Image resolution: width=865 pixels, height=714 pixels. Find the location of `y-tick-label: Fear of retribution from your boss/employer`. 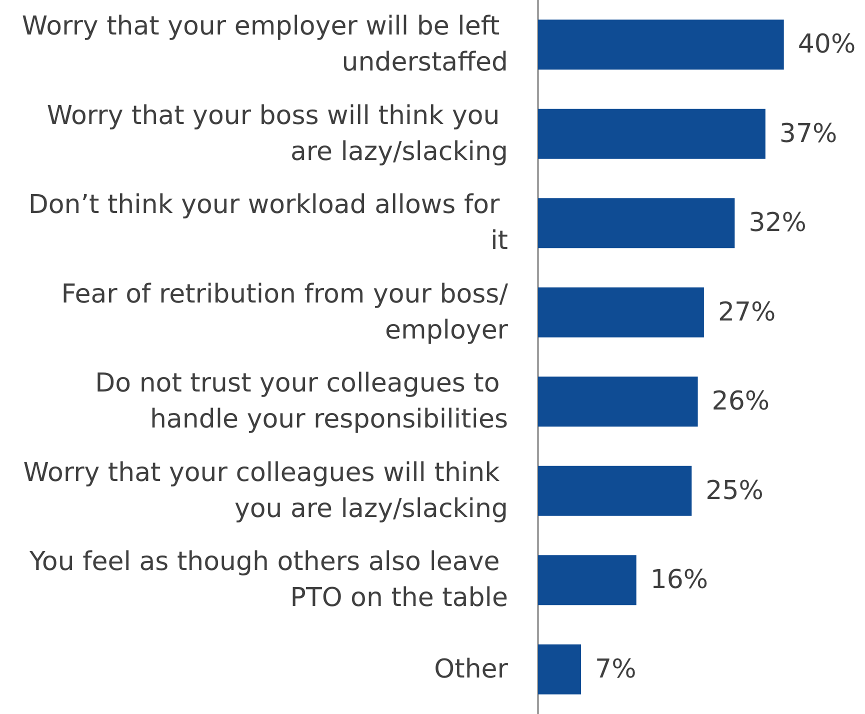

y-tick-label: Fear of retribution from your boss/employer is located at coordinates (284, 312).